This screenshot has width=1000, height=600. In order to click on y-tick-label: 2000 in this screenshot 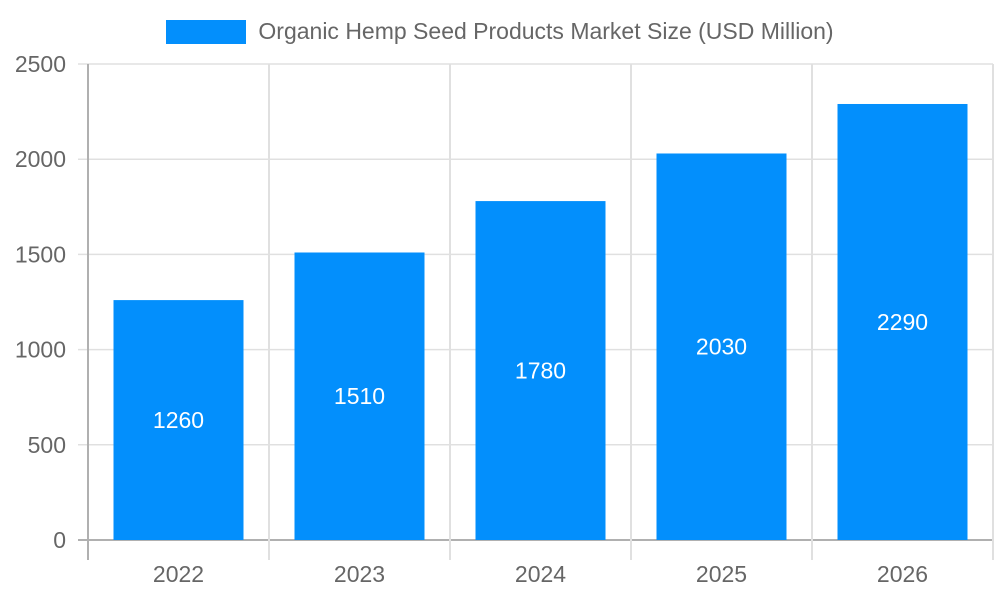, I will do `click(40, 159)`.